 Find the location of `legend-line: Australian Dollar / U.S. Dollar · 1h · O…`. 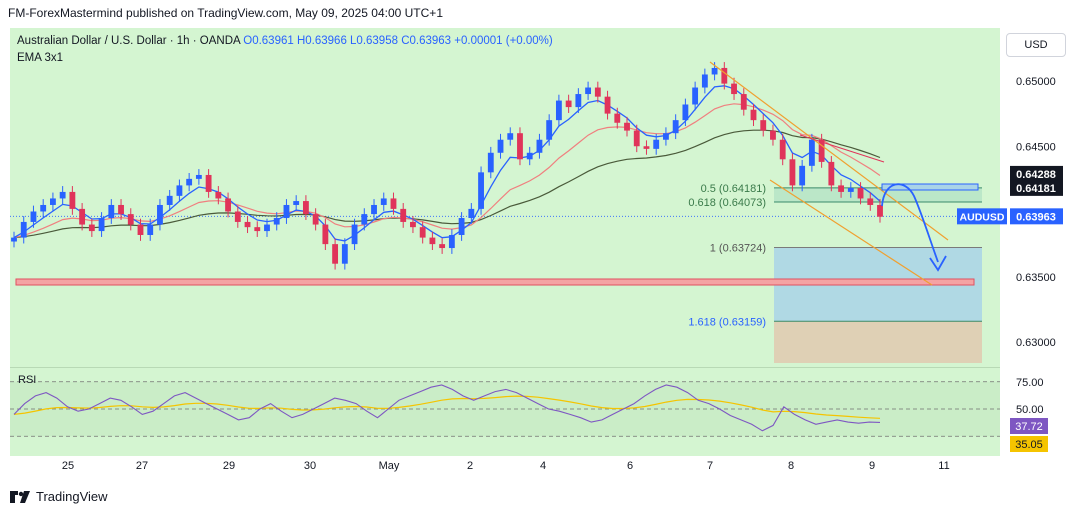

legend-line: Australian Dollar / U.S. Dollar · 1h · O… is located at coordinates (285, 41).